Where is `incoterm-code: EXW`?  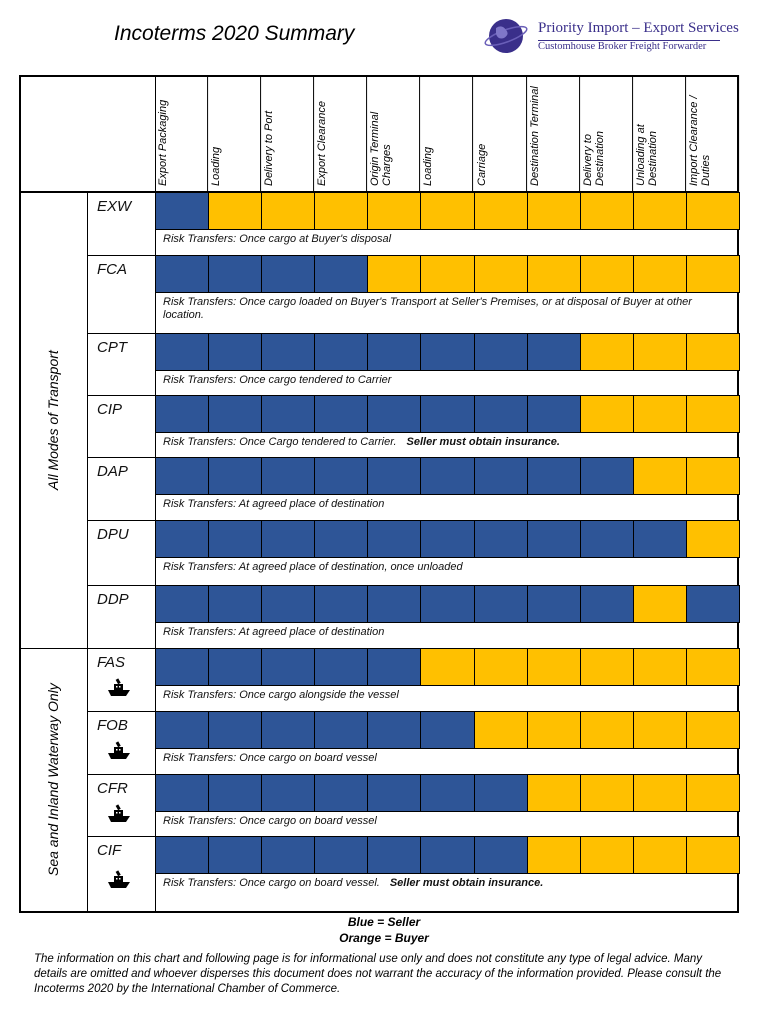
incoterm-code: EXW is located at coordinates (114, 206).